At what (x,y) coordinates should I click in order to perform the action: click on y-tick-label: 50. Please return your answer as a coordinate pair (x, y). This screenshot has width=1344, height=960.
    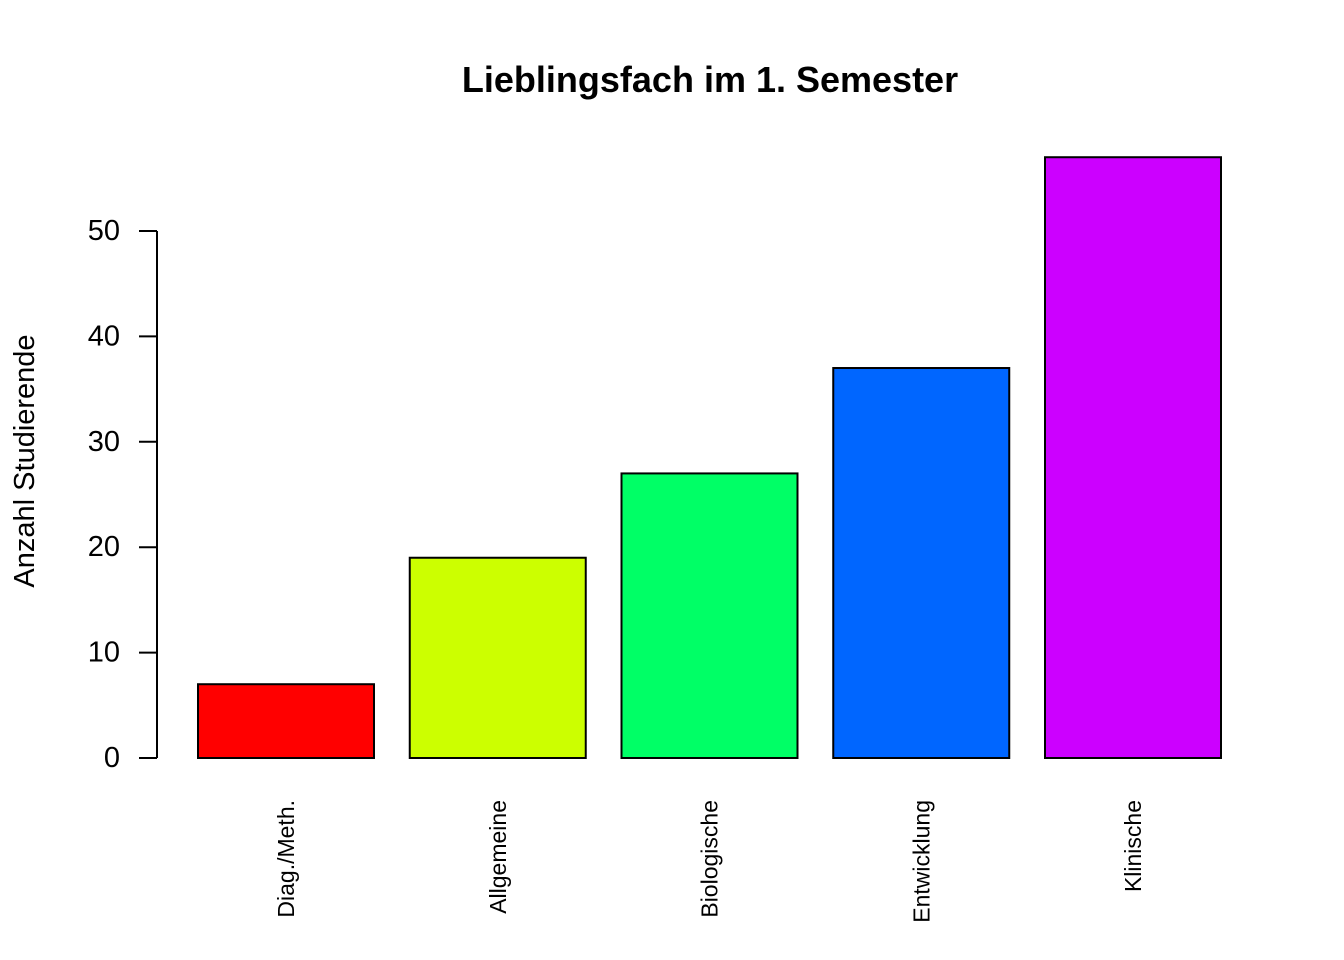
    Looking at the image, I should click on (104, 231).